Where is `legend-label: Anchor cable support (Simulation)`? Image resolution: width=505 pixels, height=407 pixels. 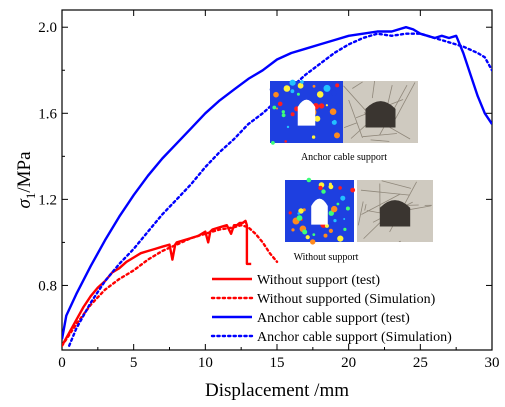 legend-label: Anchor cable support (Simulation) is located at coordinates (354, 337).